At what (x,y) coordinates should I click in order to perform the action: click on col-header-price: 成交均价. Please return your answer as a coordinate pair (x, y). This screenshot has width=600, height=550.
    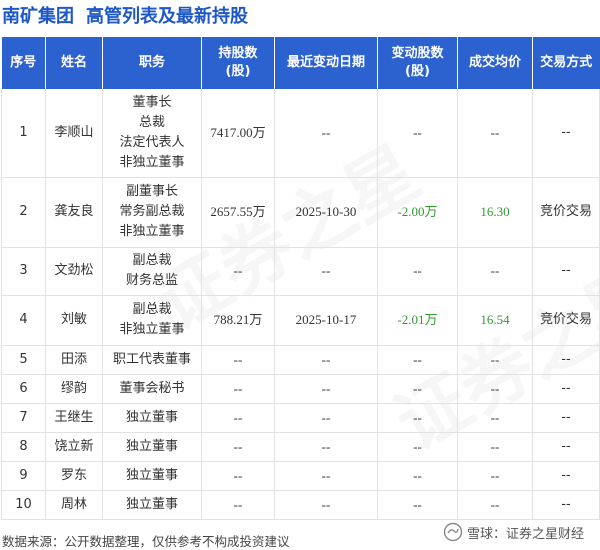
    Looking at the image, I should click on (495, 63).